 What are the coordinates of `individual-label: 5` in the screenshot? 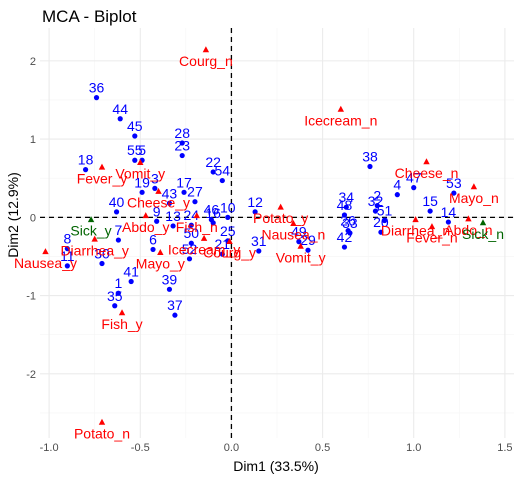 It's located at (142, 150).